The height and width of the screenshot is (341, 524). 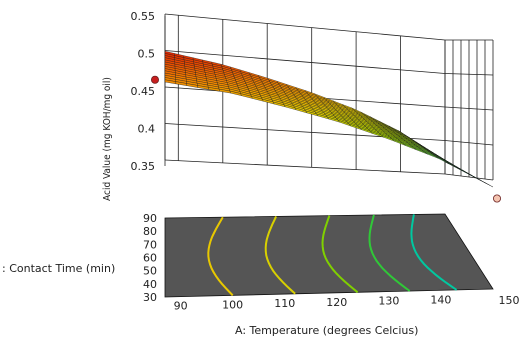 I want to click on y-axis-label: Acid Value (mg KOH/mg oil), so click(x=107, y=139).